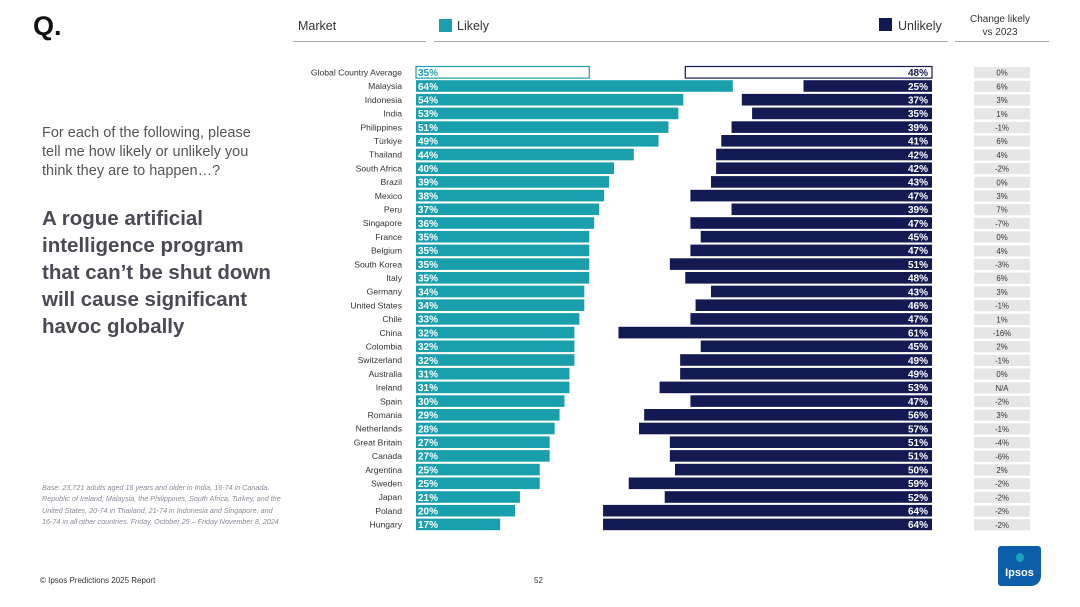 The height and width of the screenshot is (607, 1080). What do you see at coordinates (388, 141) in the screenshot?
I see `market-label: Türkiye` at bounding box center [388, 141].